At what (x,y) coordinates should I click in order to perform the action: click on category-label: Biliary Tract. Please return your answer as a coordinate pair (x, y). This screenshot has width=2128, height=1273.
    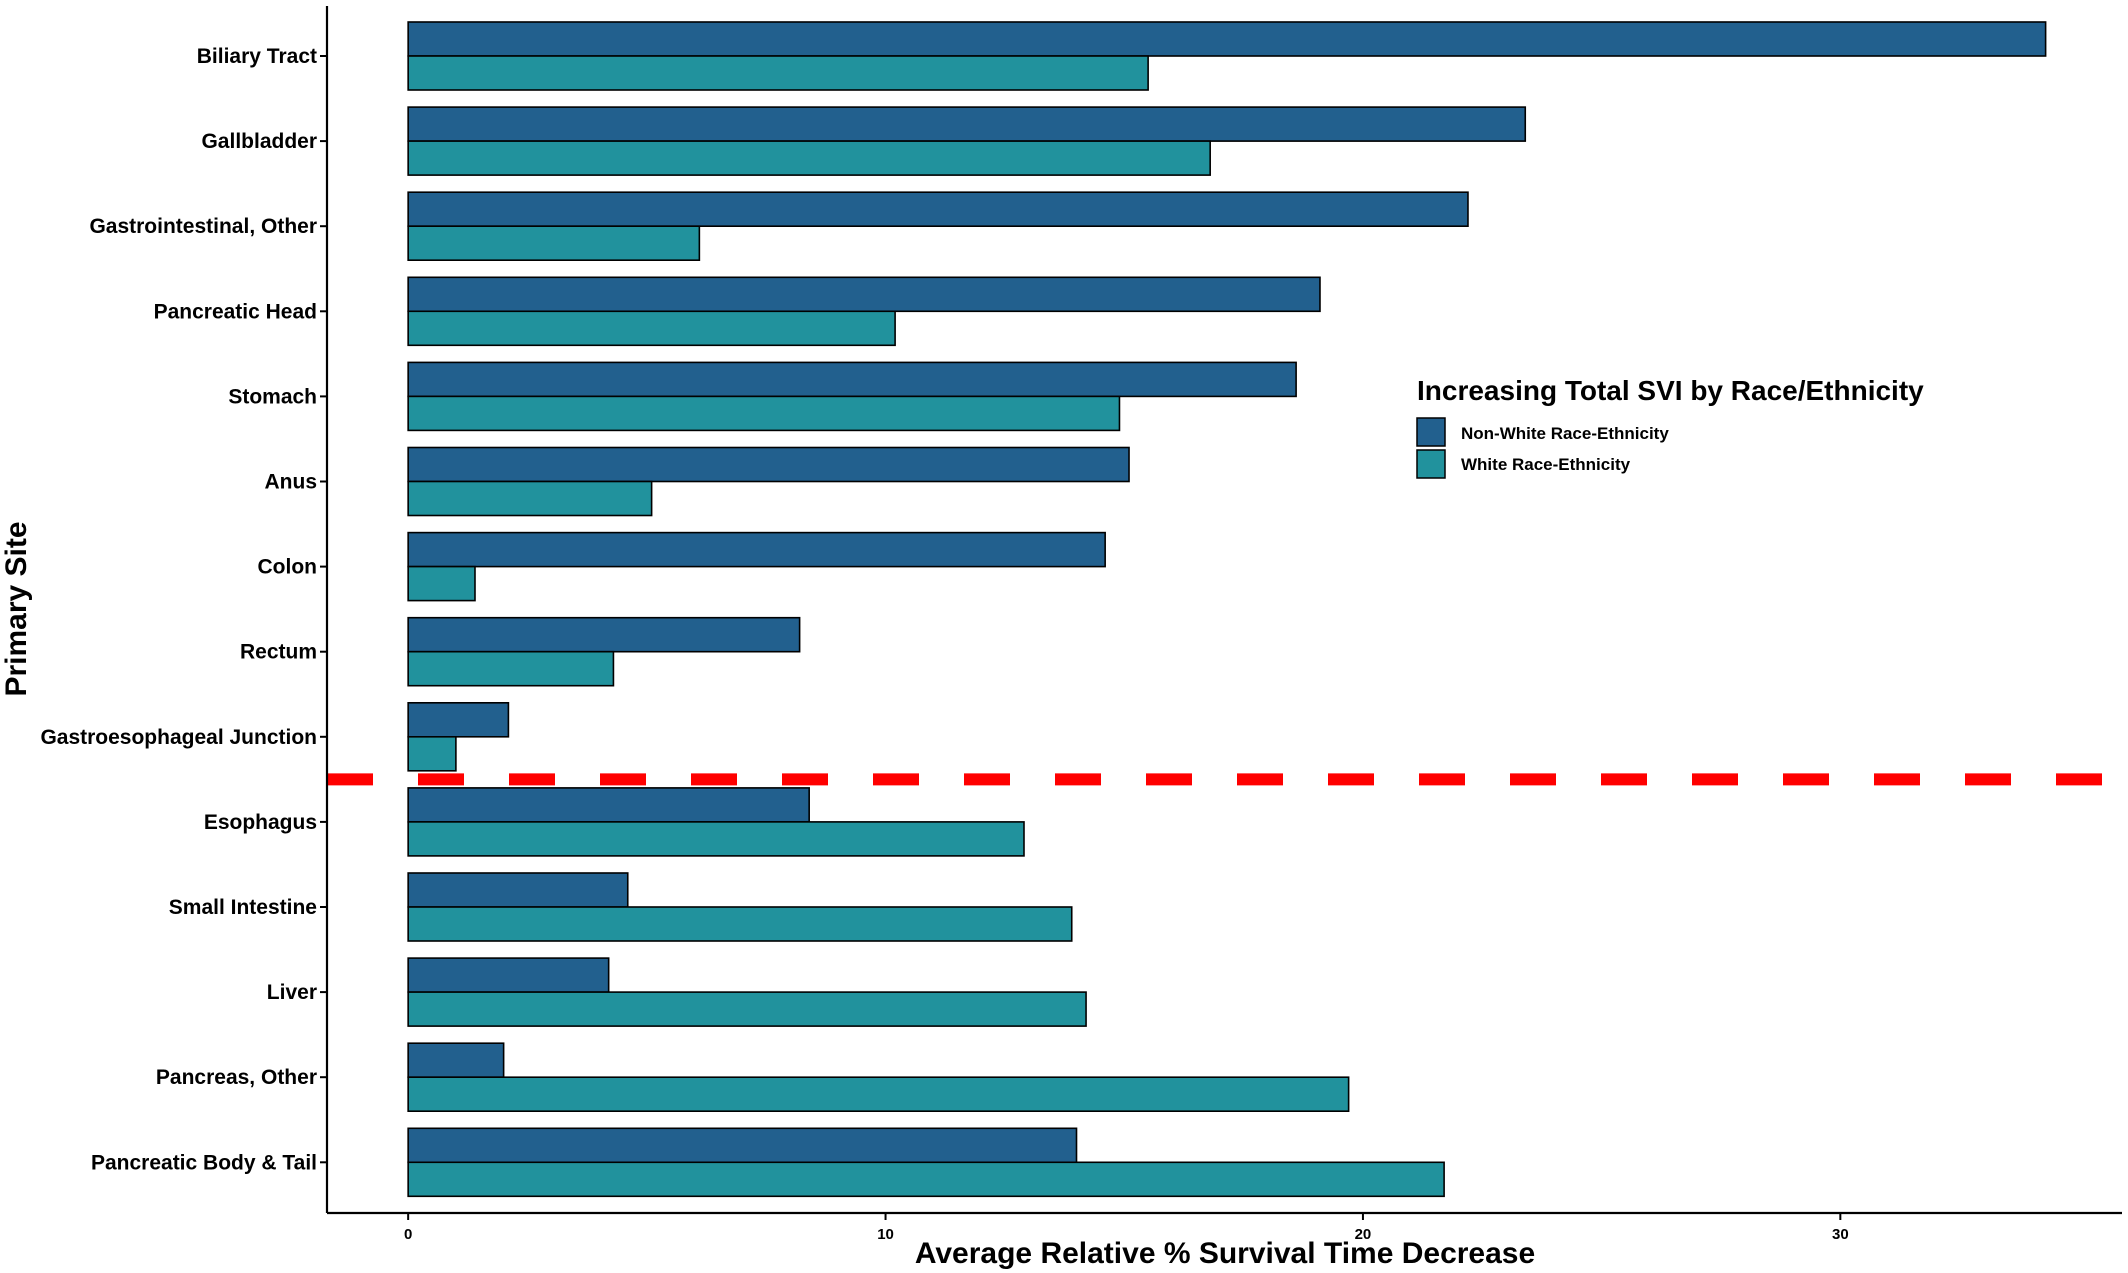
    Looking at the image, I should click on (257, 56).